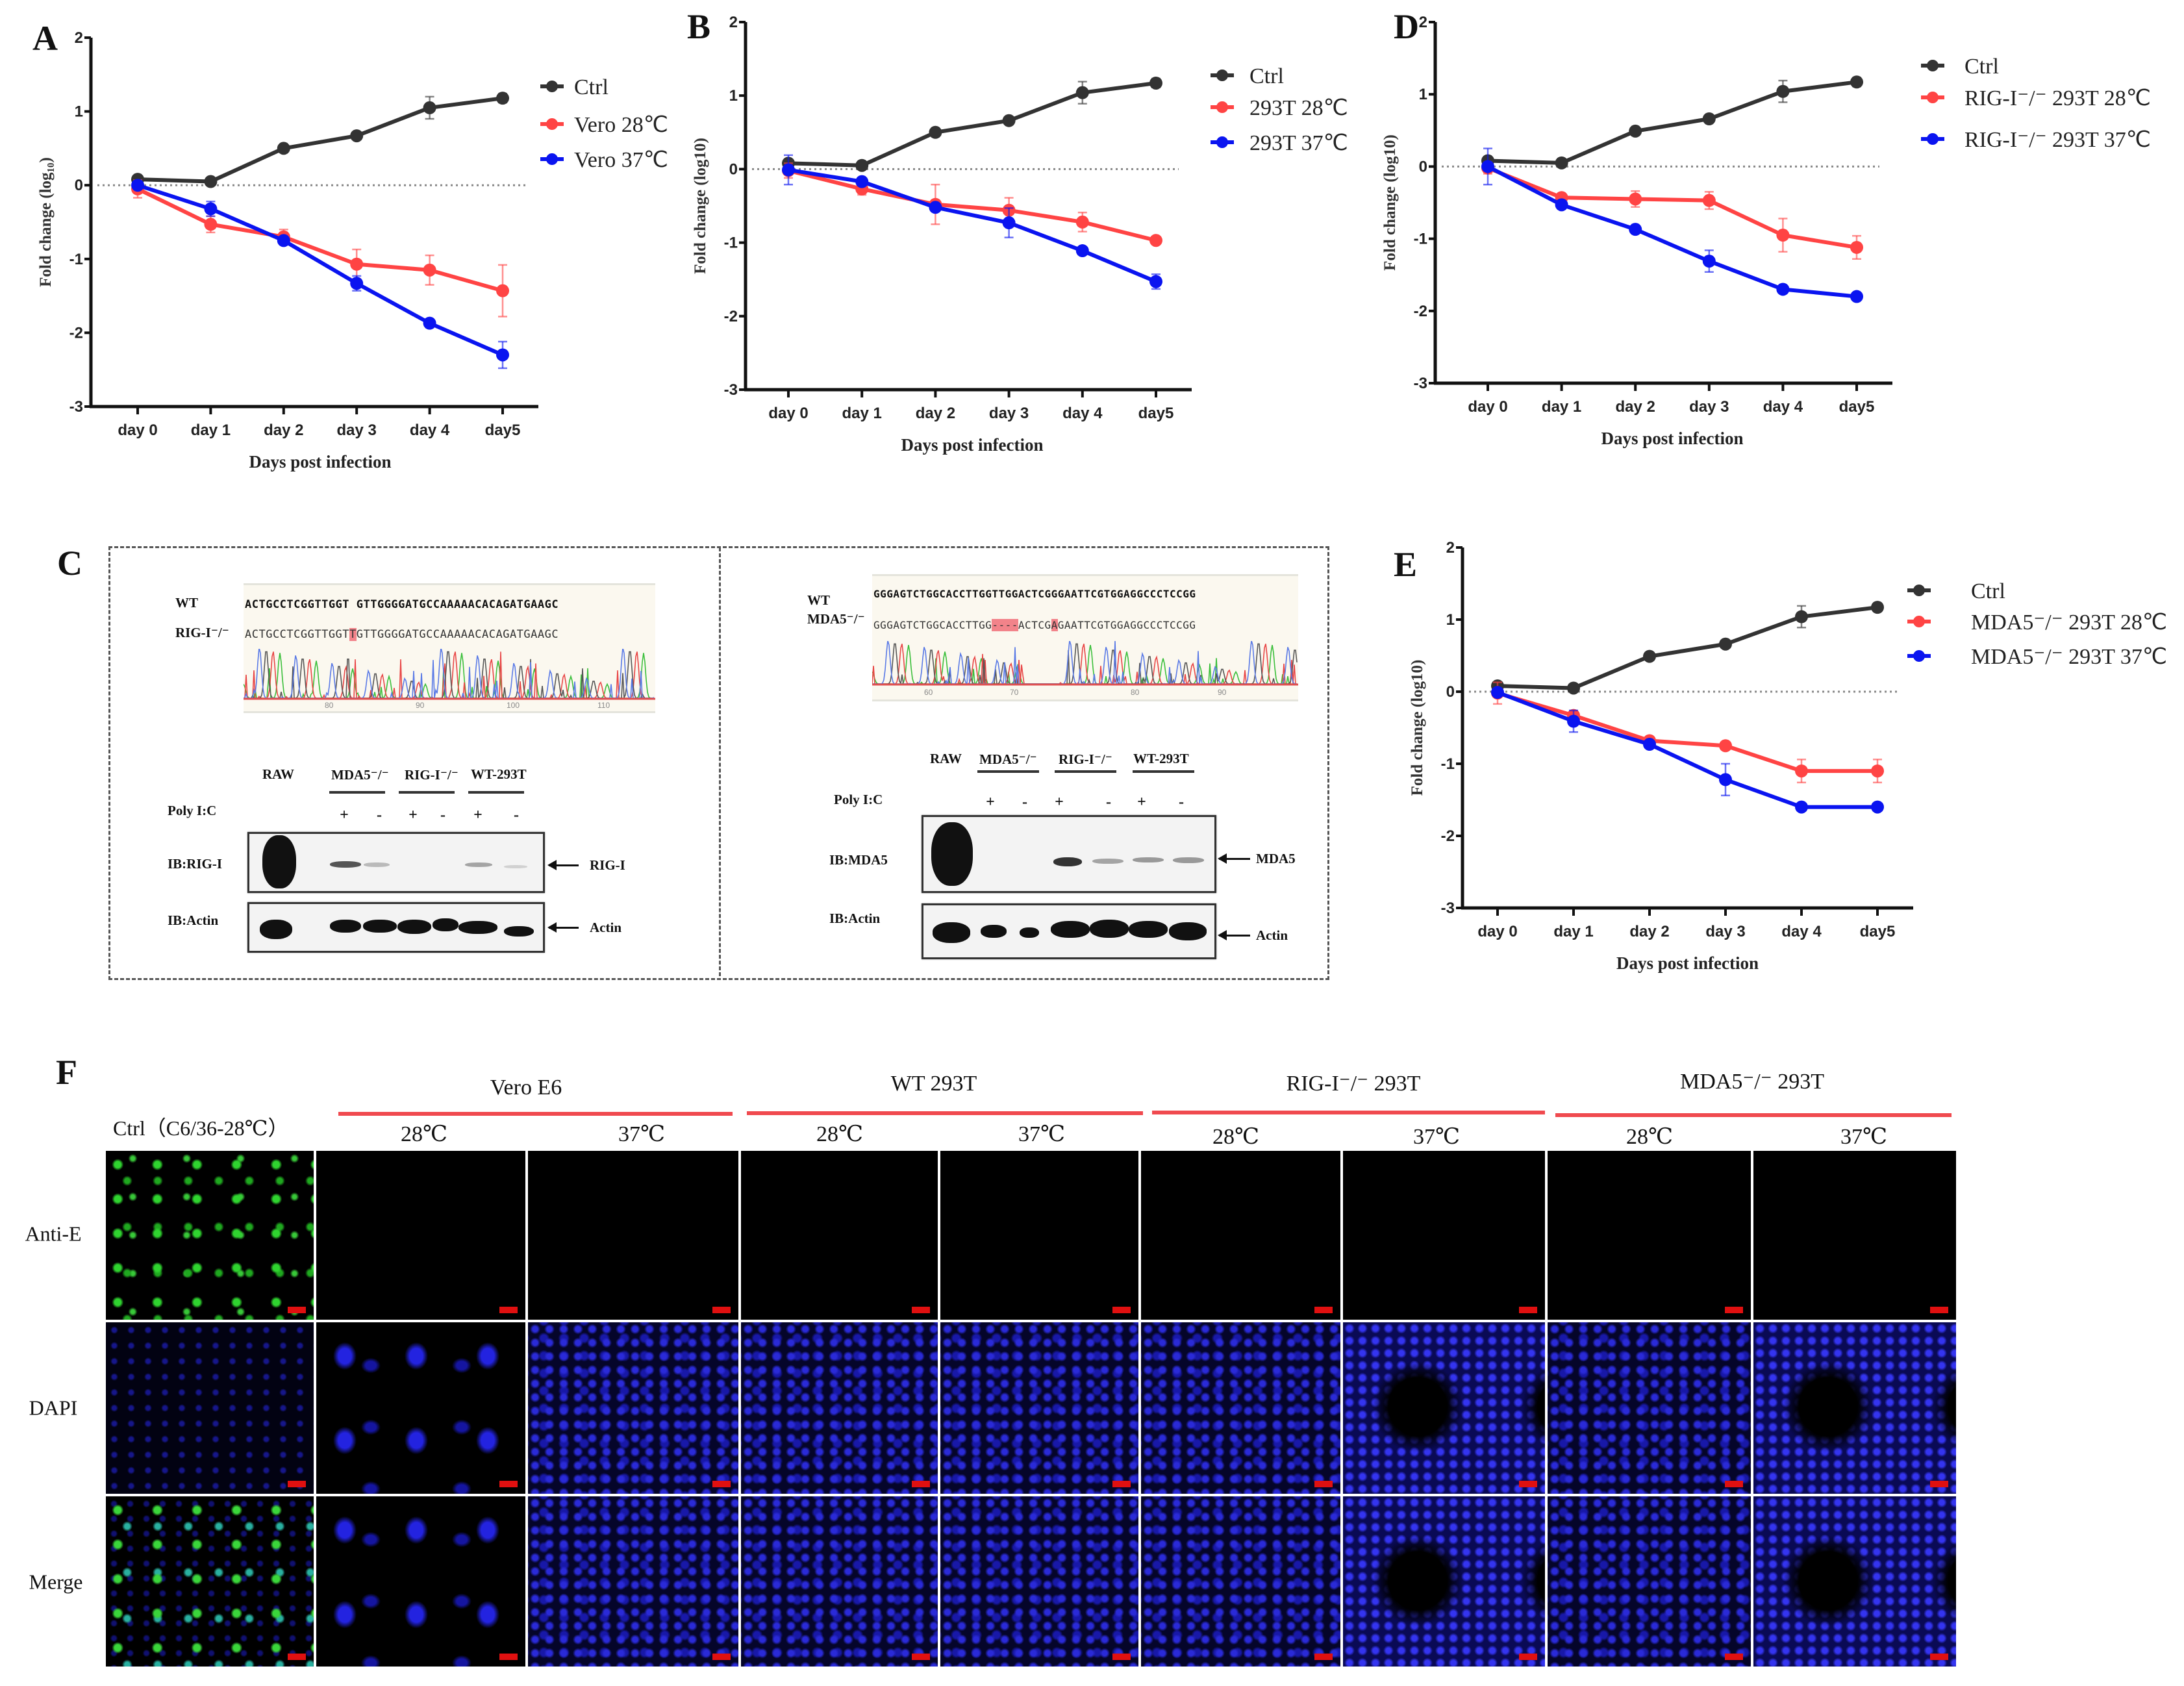  What do you see at coordinates (1069, 854) in the screenshot?
I see `western-blot-mda5` at bounding box center [1069, 854].